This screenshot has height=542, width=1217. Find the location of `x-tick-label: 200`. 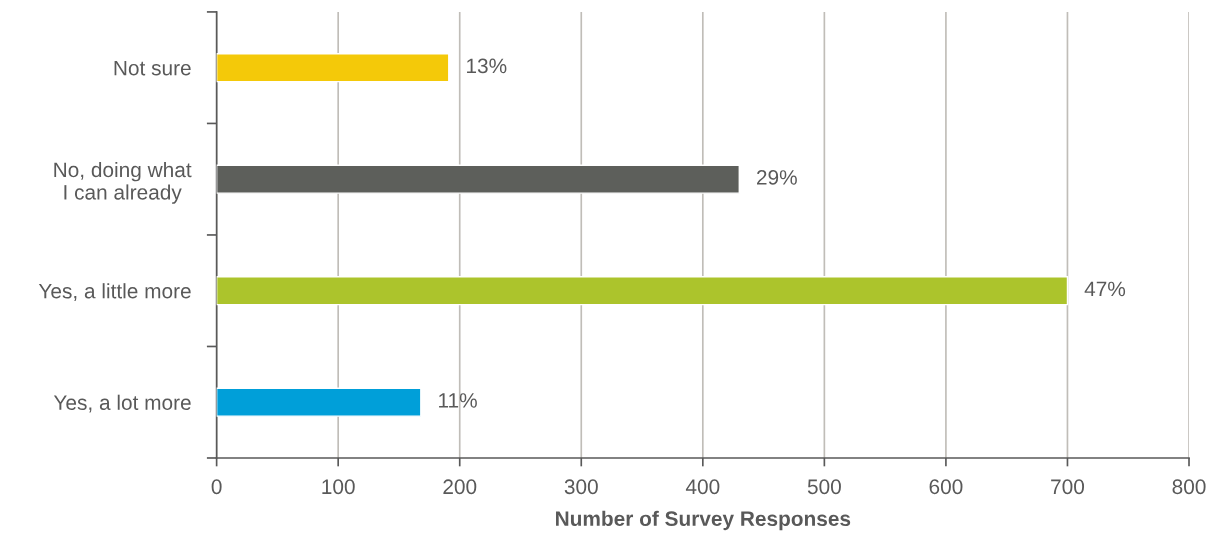

x-tick-label: 200 is located at coordinates (460, 487).